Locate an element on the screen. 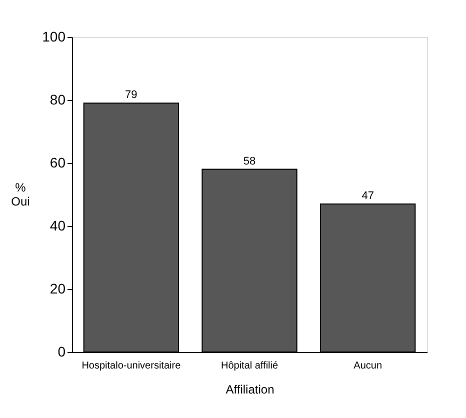 Image resolution: width=466 pixels, height=418 pixels. data-label: 79 is located at coordinates (131, 95).